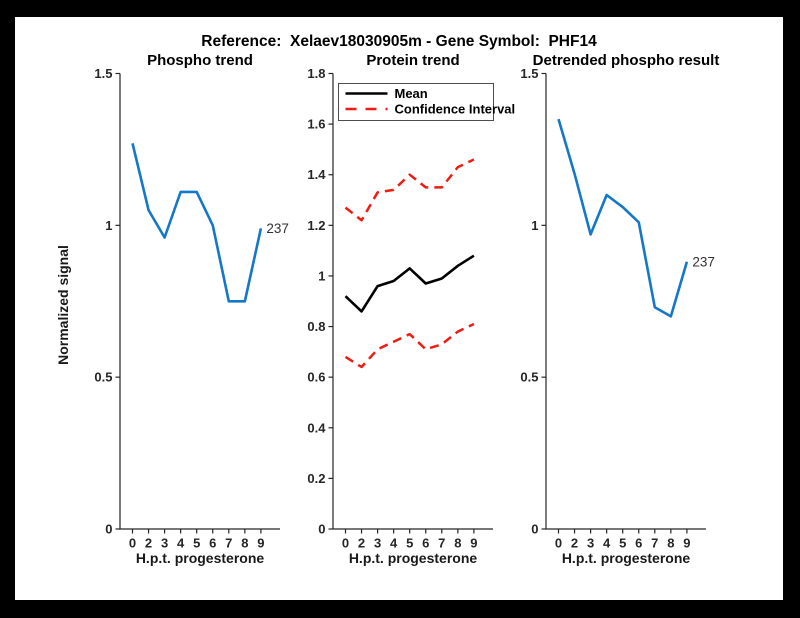  What do you see at coordinates (409, 190) in the screenshot?
I see `series-confidence-upper` at bounding box center [409, 190].